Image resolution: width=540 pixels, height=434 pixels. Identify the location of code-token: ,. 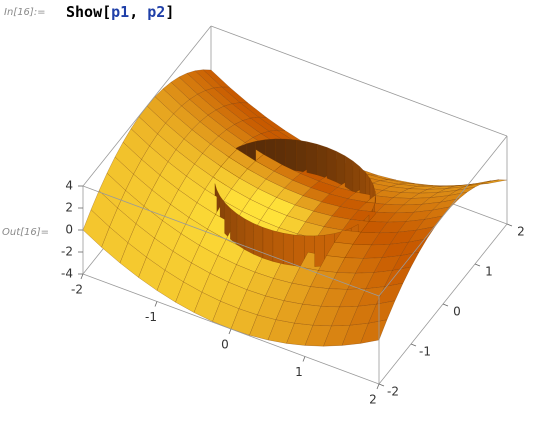
(138, 12).